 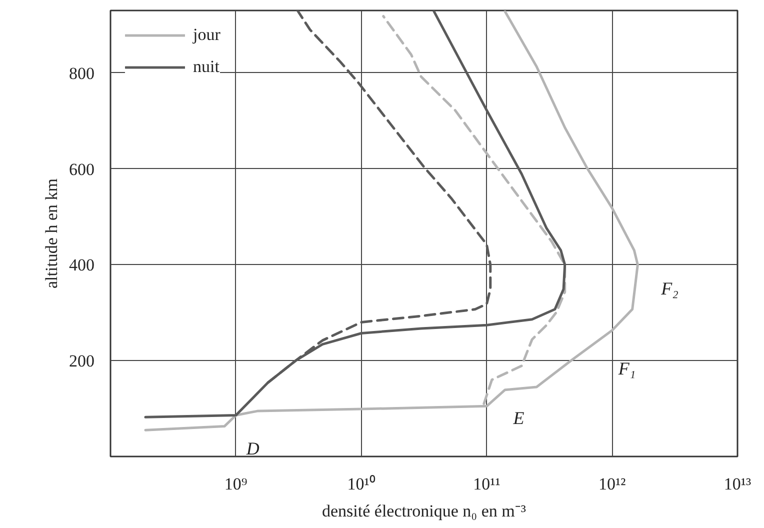 What do you see at coordinates (424, 511) in the screenshot?
I see `x-axis-title: densité électronique n₀ en m⁻³` at bounding box center [424, 511].